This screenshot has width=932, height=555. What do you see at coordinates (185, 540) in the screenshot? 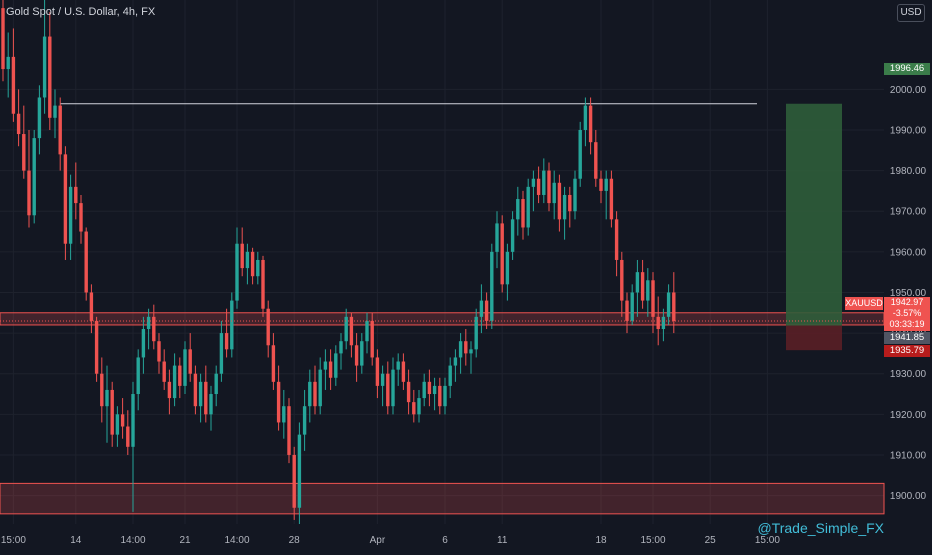
I see `x-tick-label: 21` at bounding box center [185, 540].